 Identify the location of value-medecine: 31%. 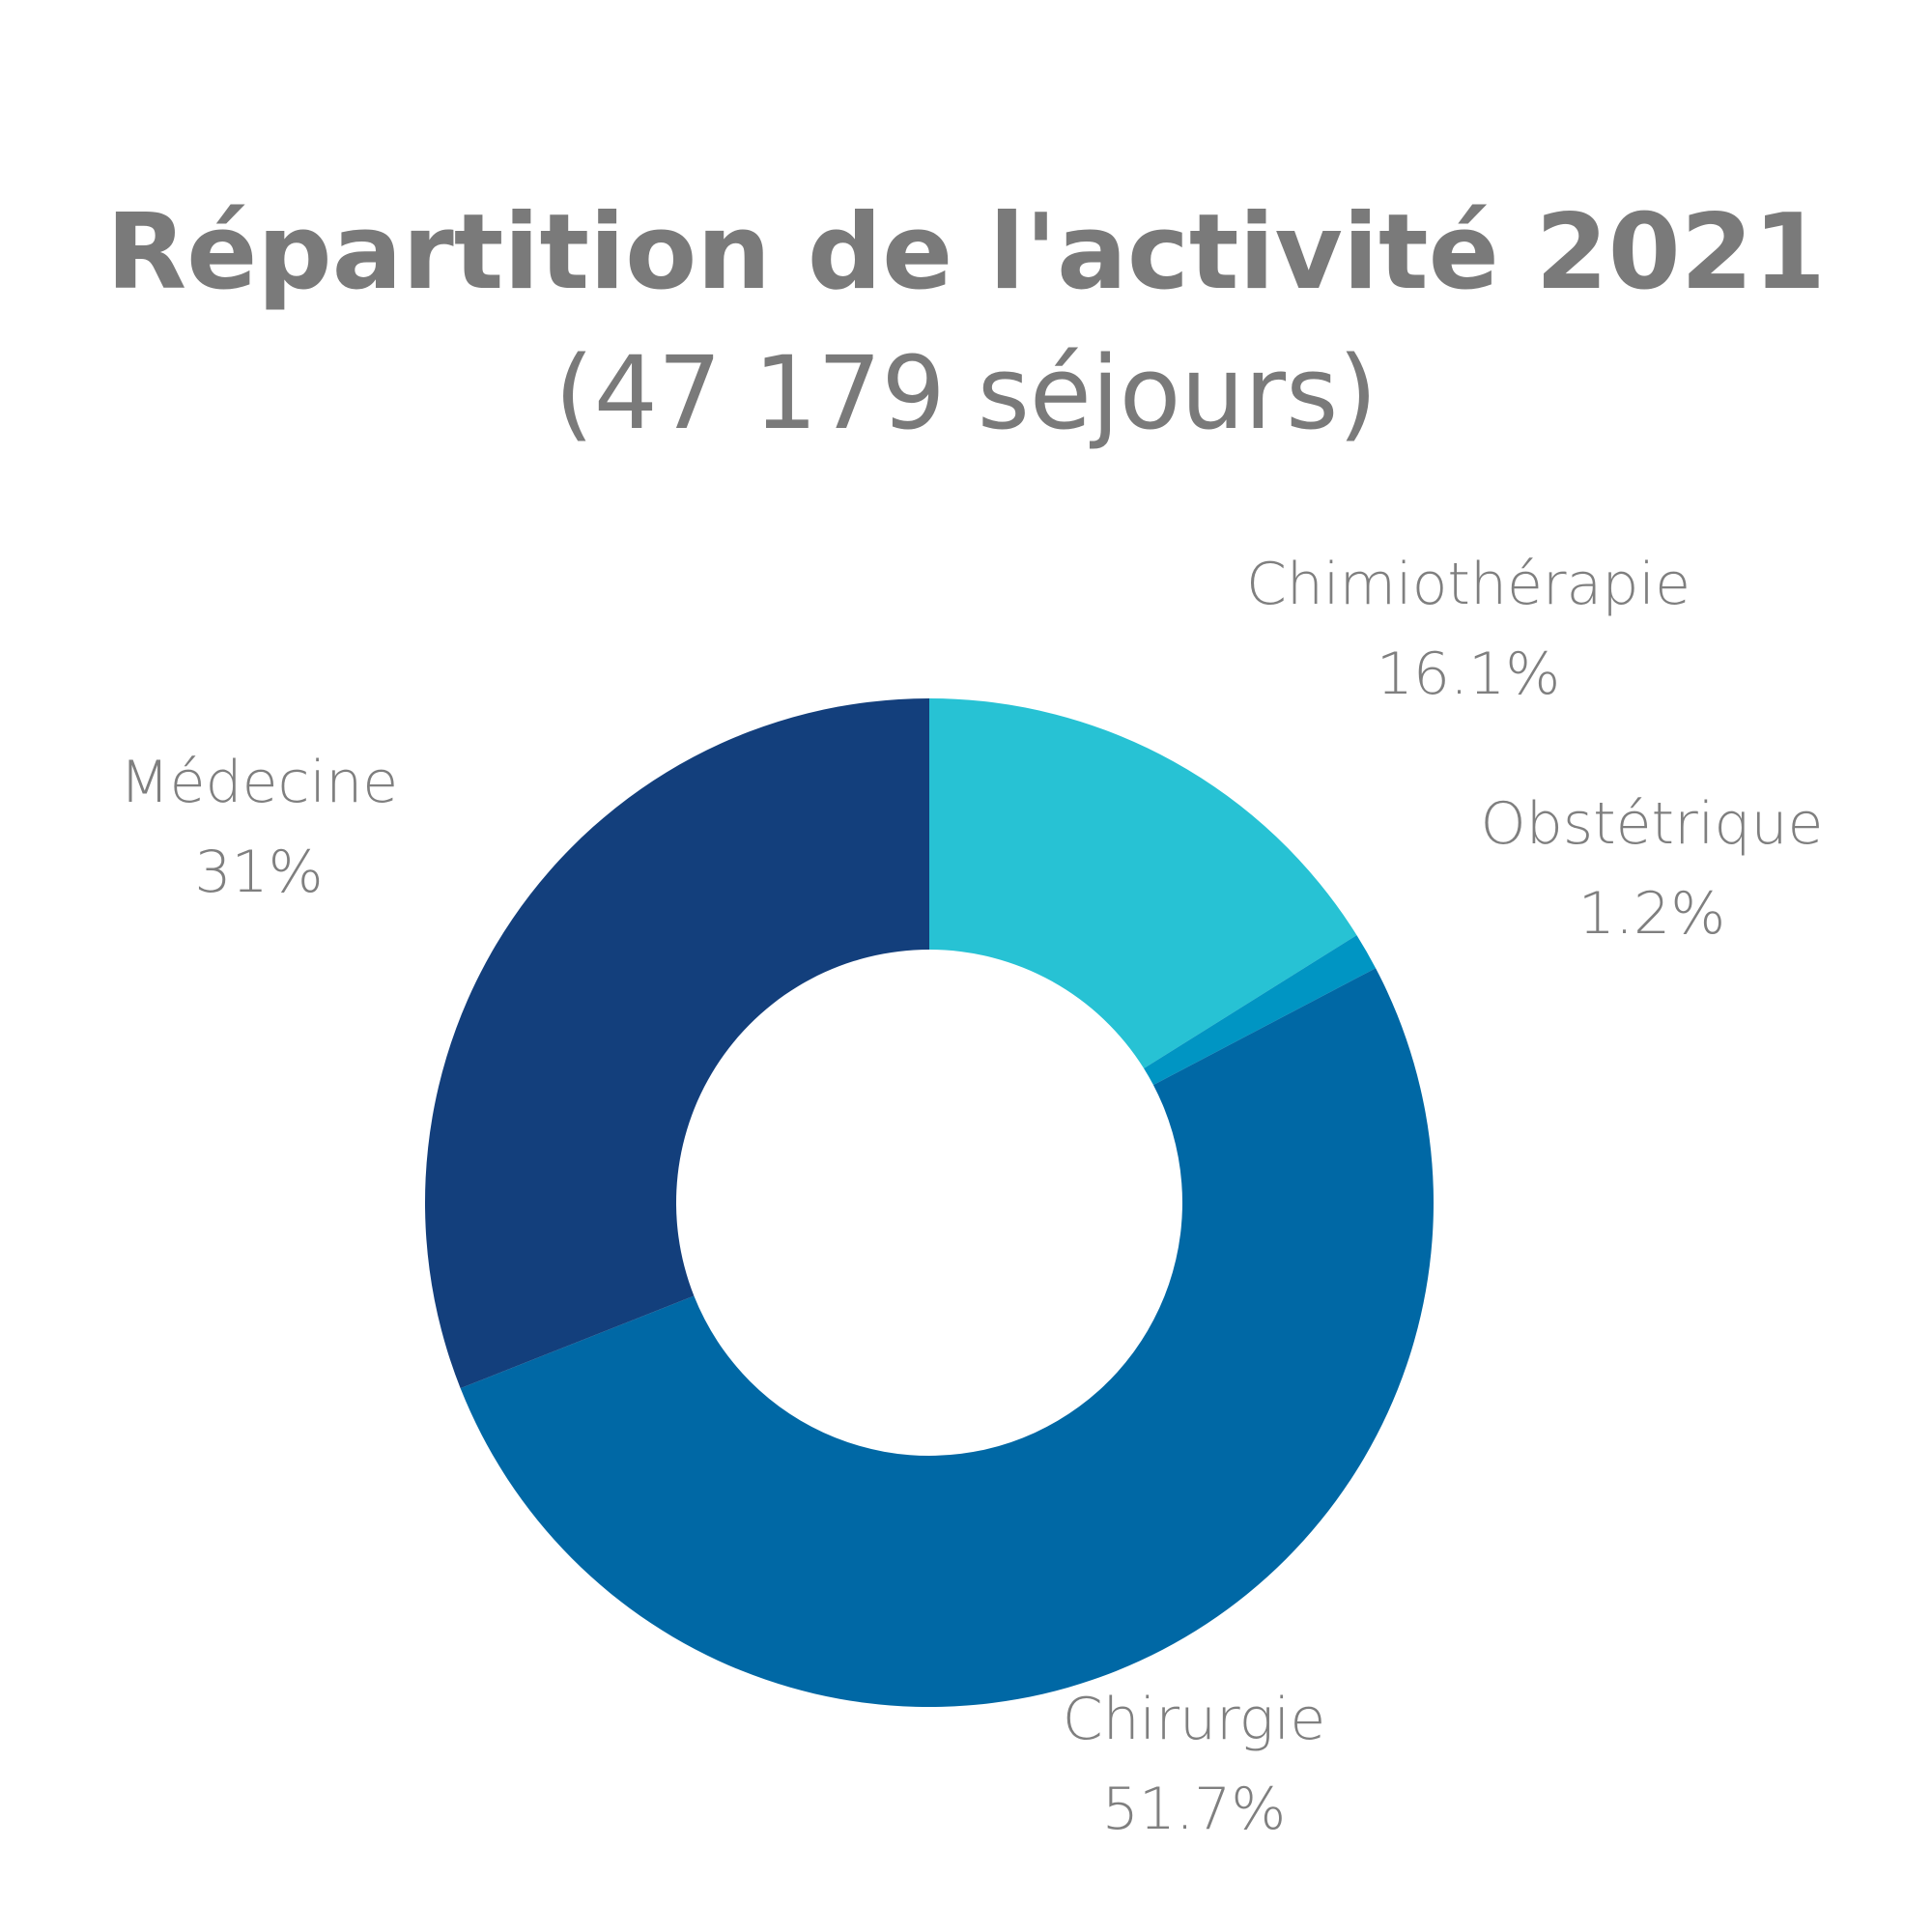
(258, 872).